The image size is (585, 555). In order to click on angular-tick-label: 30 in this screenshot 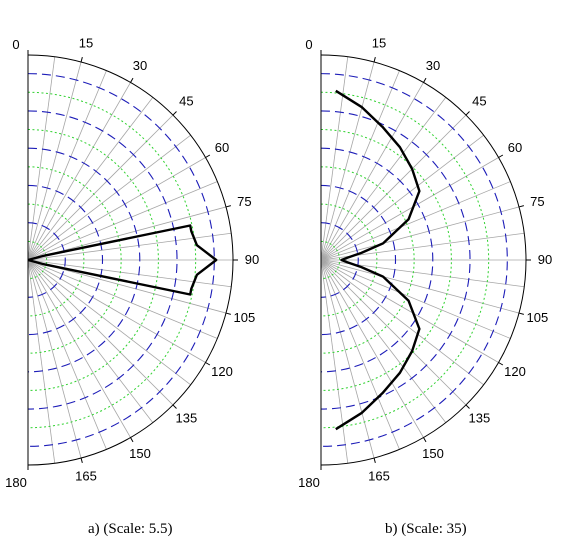, I will do `click(433, 65)`.